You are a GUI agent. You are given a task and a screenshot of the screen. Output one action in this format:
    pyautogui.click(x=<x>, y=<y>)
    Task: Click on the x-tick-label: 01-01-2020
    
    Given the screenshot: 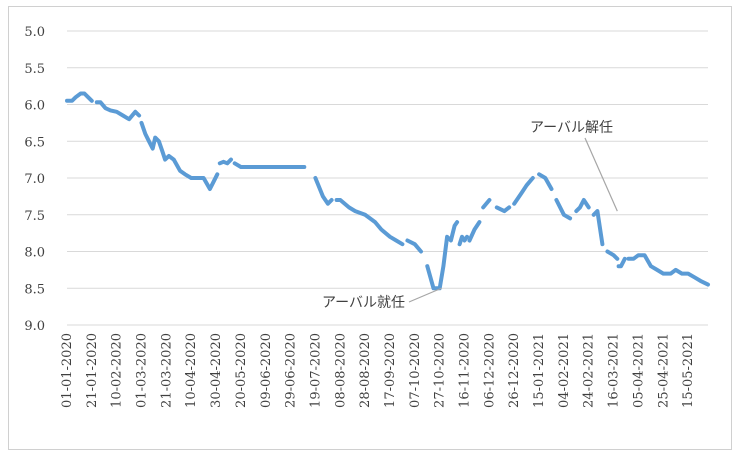 What is the action you would take?
    pyautogui.click(x=67, y=370)
    